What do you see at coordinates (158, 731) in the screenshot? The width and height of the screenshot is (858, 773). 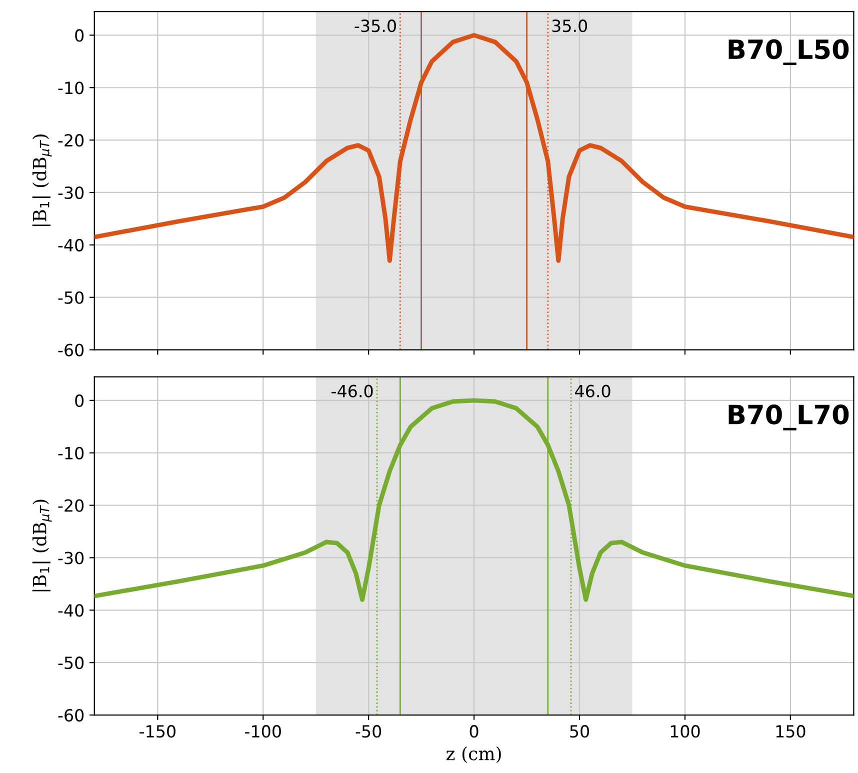 I see `x-tick-label: -150` at bounding box center [158, 731].